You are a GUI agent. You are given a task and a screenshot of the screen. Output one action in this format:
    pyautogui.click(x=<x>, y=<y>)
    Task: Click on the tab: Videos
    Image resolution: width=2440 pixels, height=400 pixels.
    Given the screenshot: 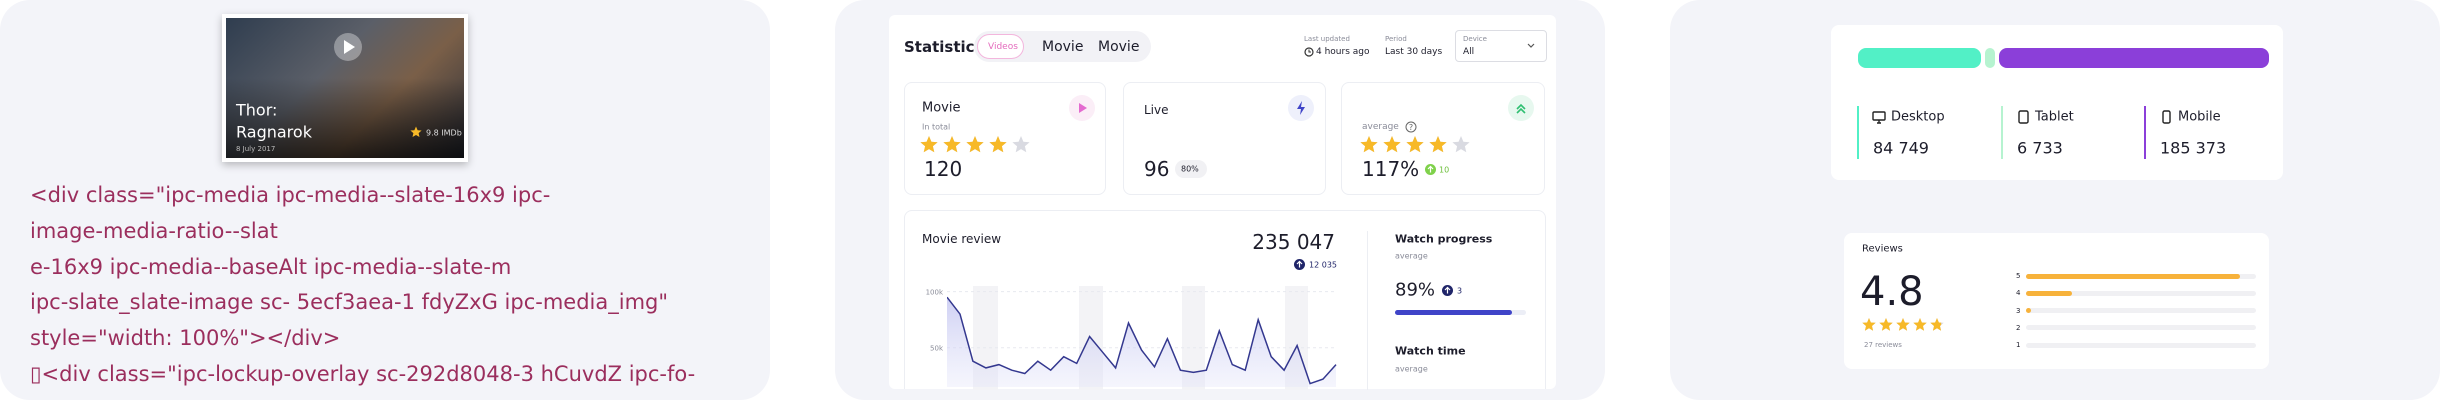 What is the action you would take?
    pyautogui.click(x=1003, y=47)
    